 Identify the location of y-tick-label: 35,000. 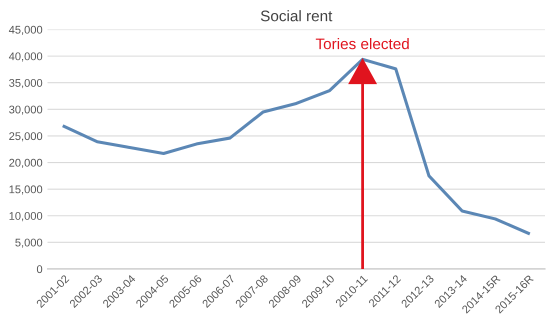
(25, 83).